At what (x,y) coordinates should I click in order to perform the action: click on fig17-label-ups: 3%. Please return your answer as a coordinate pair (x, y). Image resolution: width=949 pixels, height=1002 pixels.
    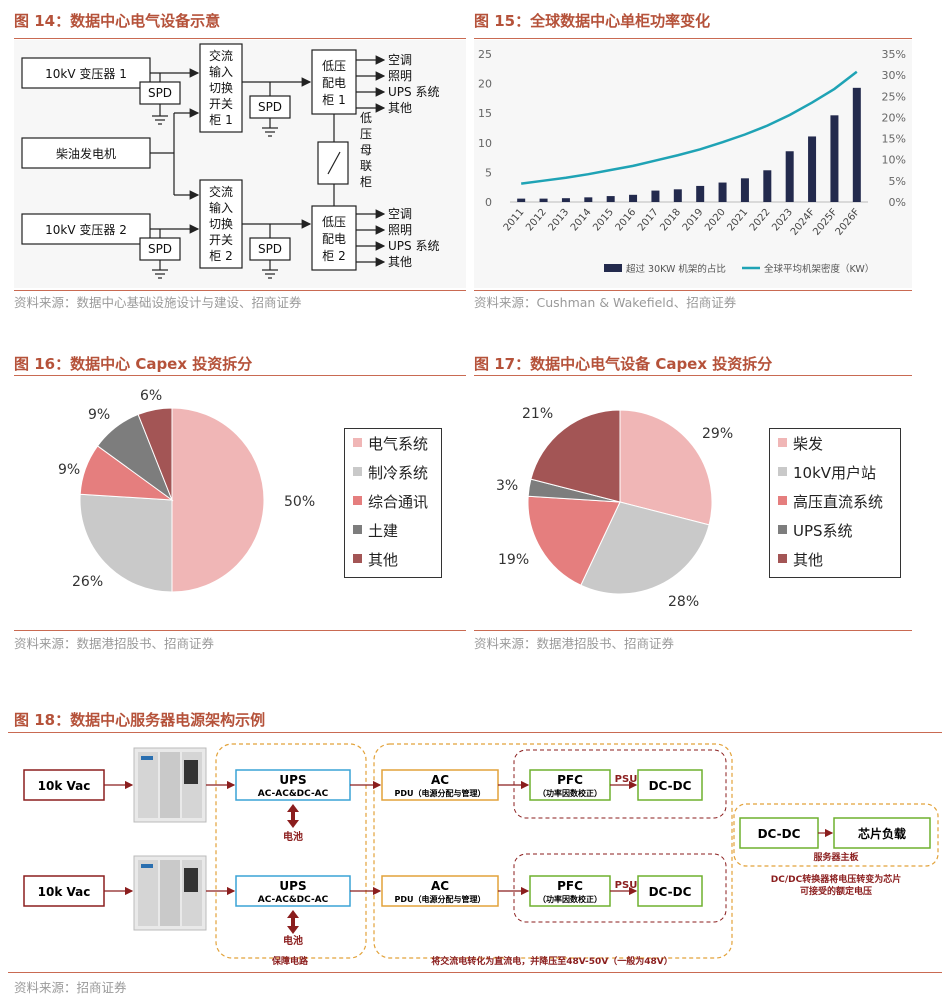
    Looking at the image, I should click on (507, 486).